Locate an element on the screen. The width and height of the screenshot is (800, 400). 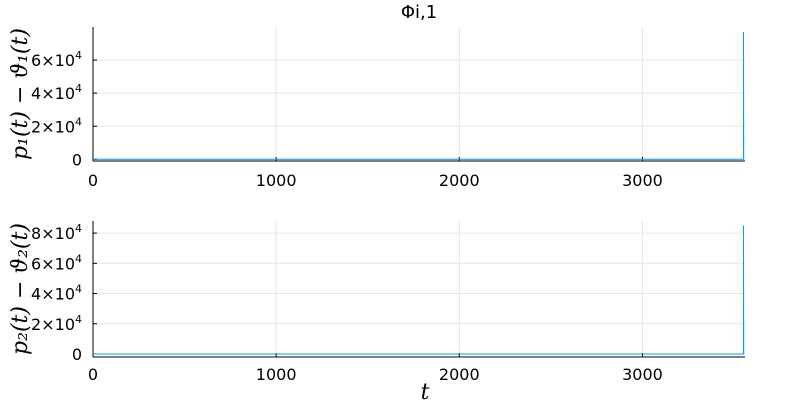
y-axis-label: p₂(t) − ϑ₂(t) is located at coordinates (20, 289).